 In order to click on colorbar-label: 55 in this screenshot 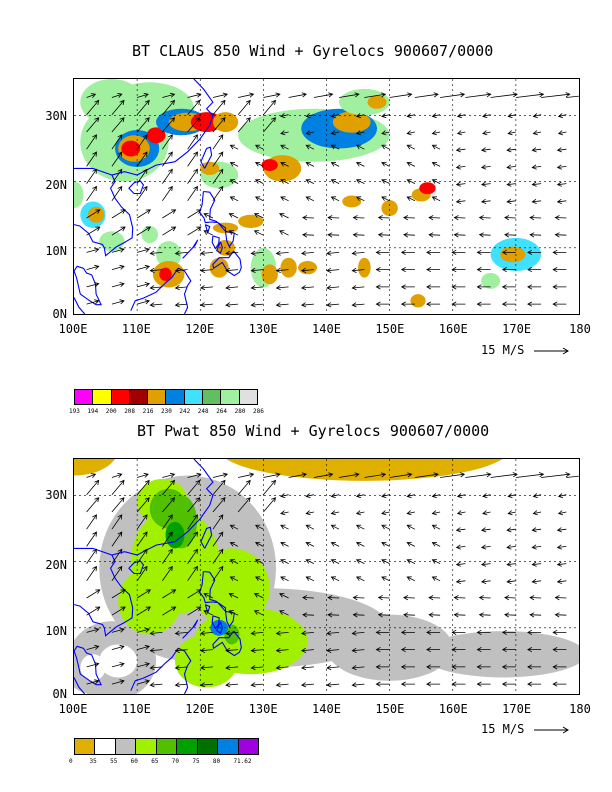, I will do `click(114, 761)`.